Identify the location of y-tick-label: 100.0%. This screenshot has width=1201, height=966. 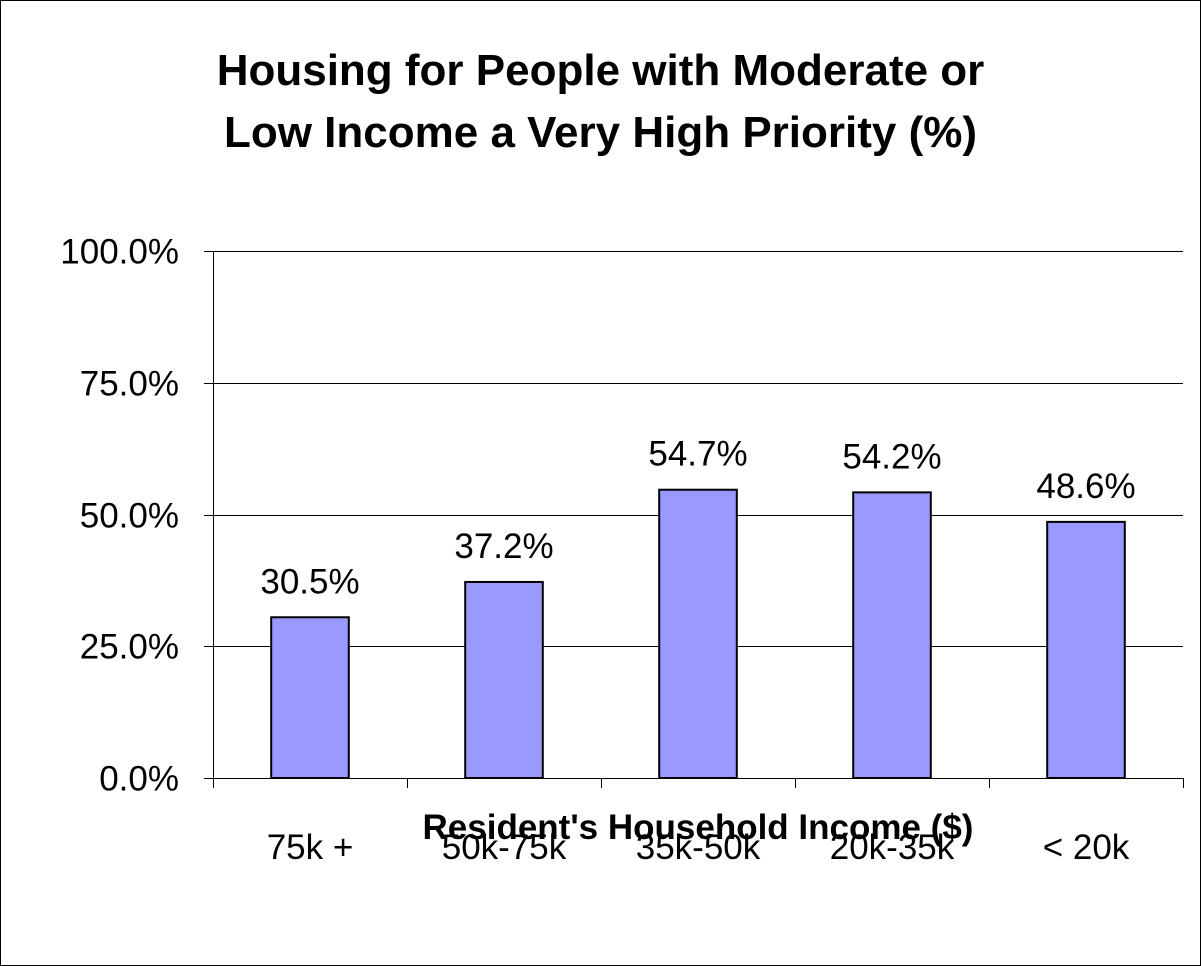
(119, 252).